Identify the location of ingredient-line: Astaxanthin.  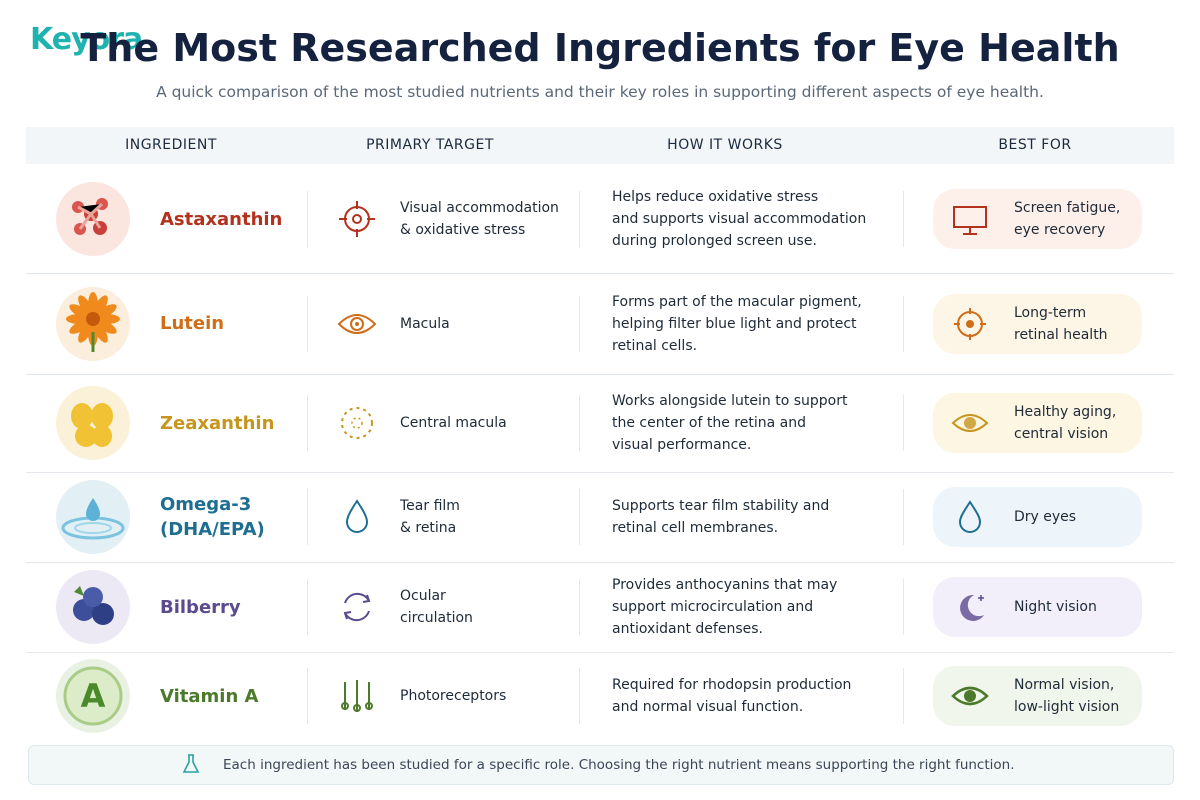
(221, 219).